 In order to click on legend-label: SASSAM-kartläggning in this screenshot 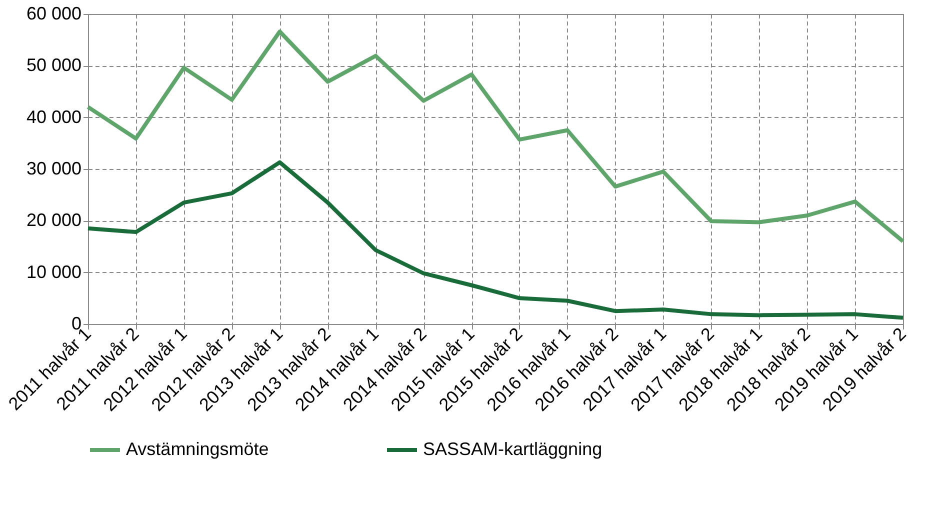, I will do `click(512, 449)`.